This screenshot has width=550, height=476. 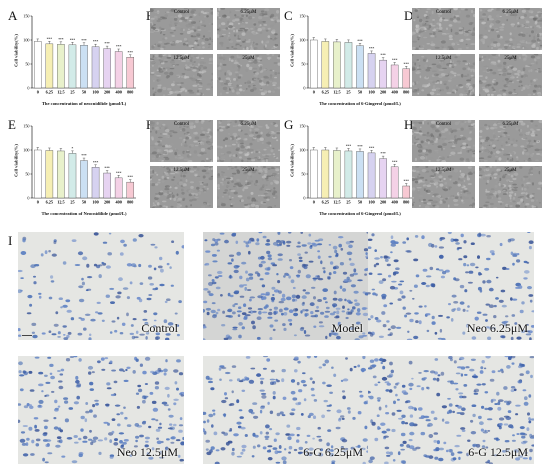 What do you see at coordinates (498, 452) in the screenshot?
I see `stain-label: 6-G 12.5μM` at bounding box center [498, 452].